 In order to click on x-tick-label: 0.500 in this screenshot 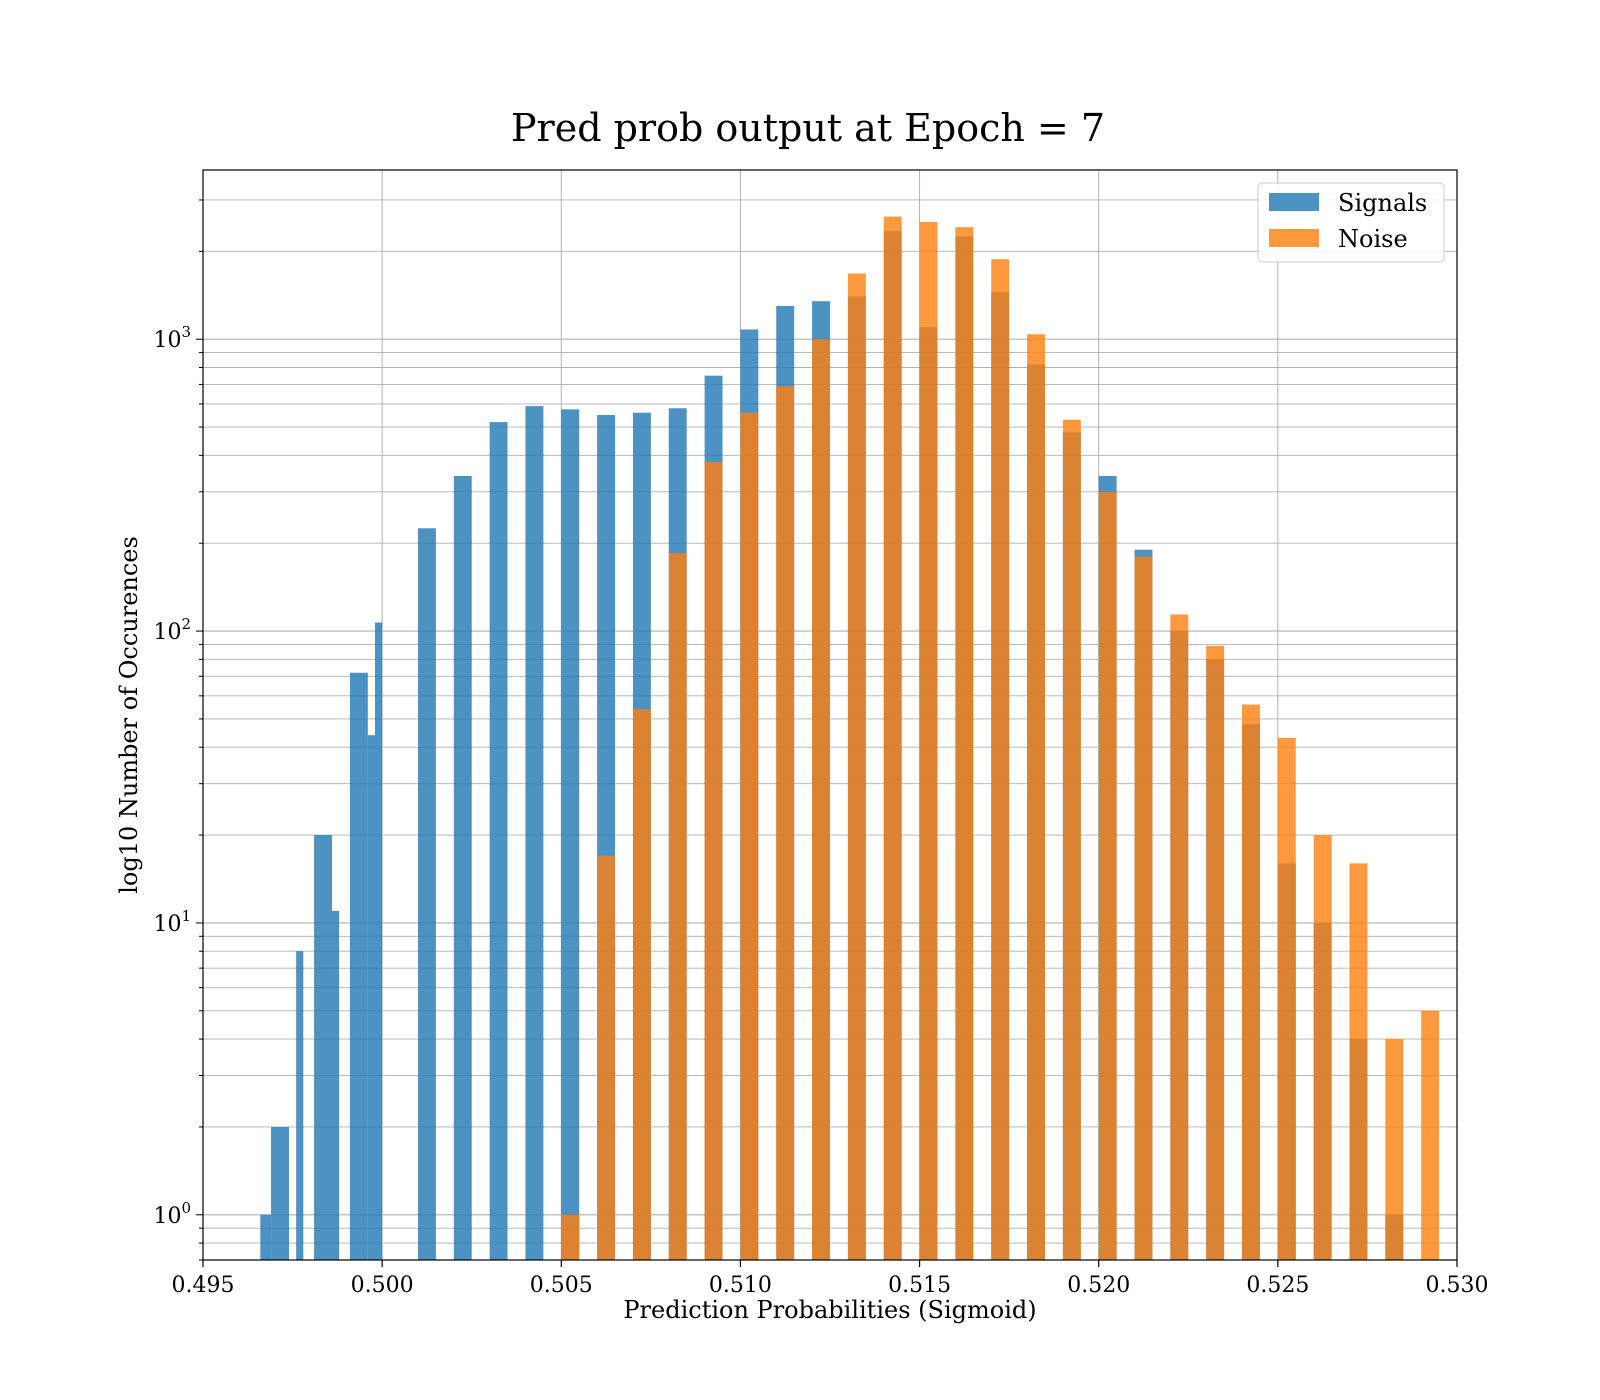, I will do `click(382, 1285)`.